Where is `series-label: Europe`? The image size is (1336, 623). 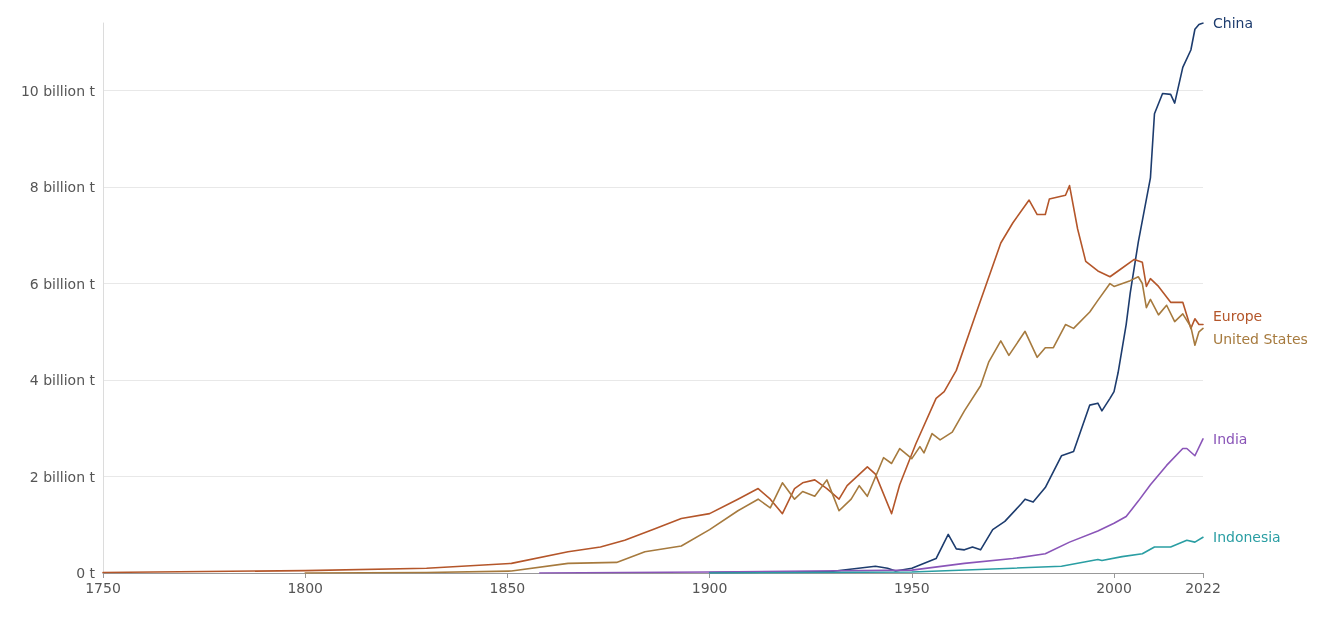 series-label: Europe is located at coordinates (1238, 315).